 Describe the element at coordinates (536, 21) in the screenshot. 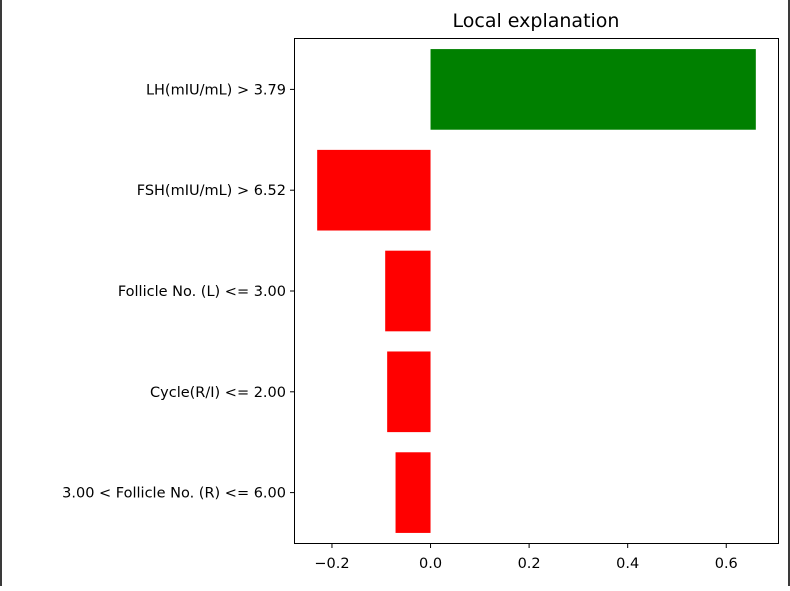

I see `chart-title: Local explanation` at that location.